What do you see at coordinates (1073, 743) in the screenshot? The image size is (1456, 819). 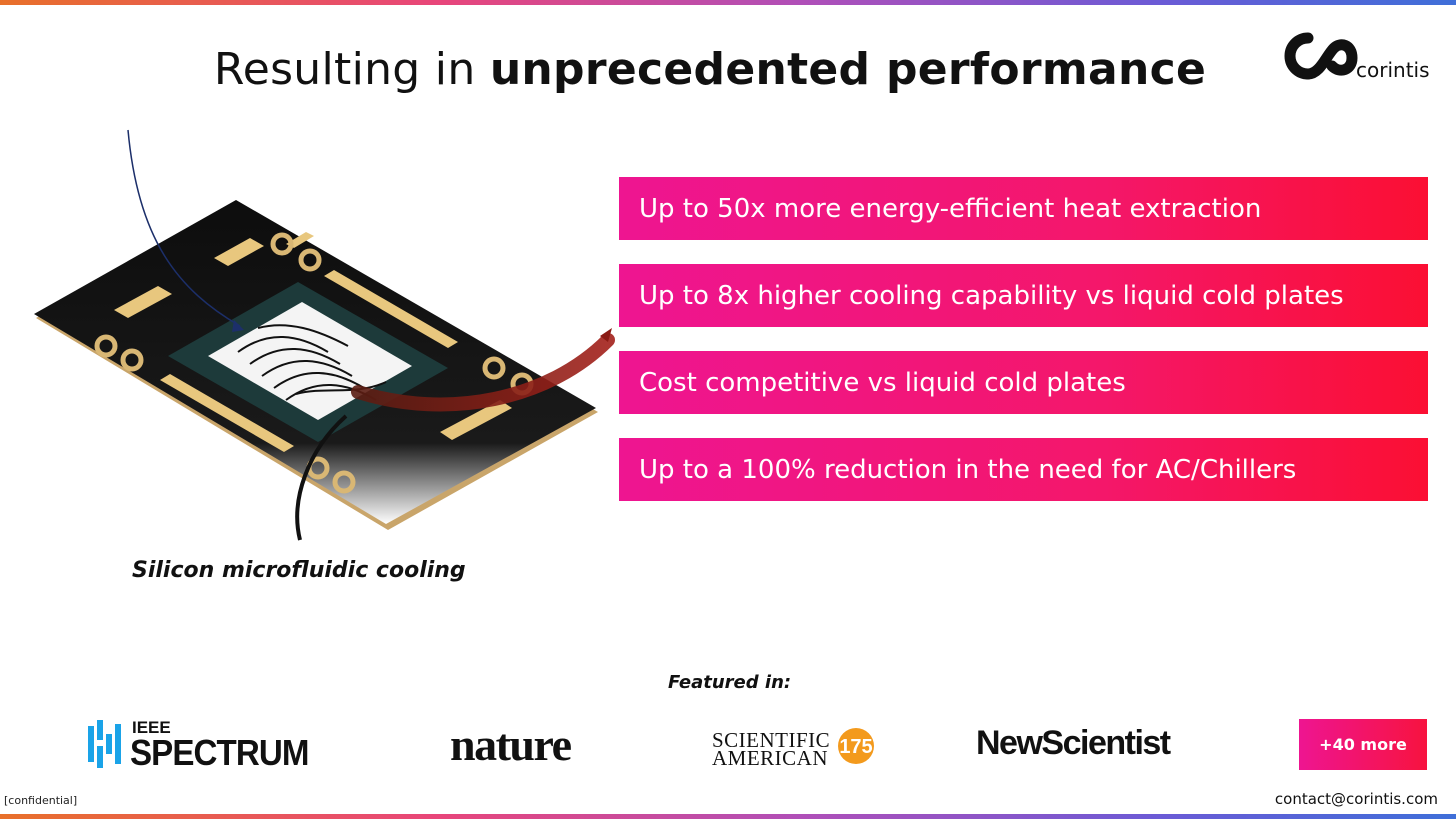 I see `new-scientist-logo: NewScientist` at bounding box center [1073, 743].